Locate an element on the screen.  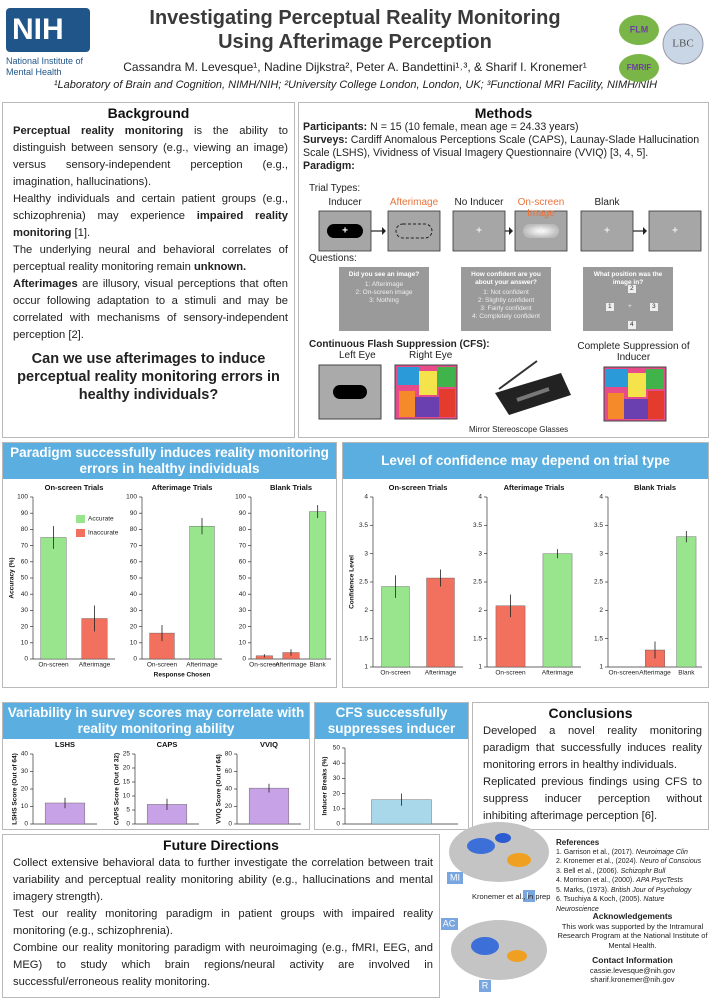
y-tick-label: 2 is located at coordinates (480, 610).